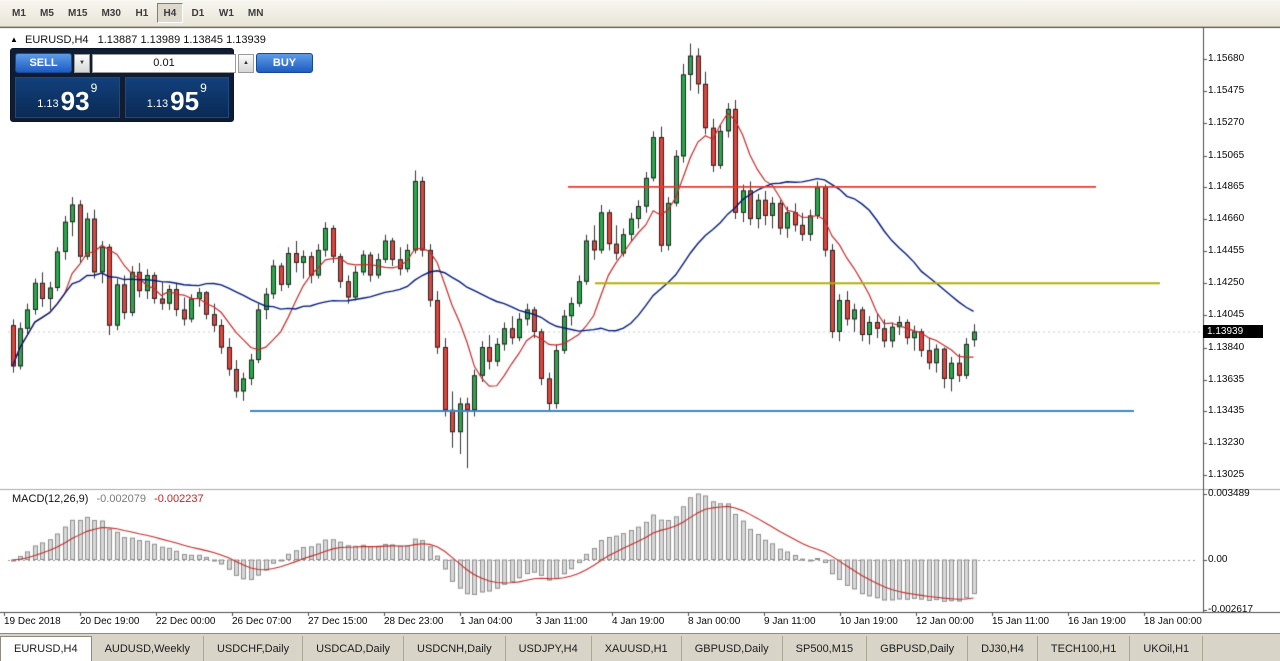  I want to click on lot-size-input, so click(164, 63).